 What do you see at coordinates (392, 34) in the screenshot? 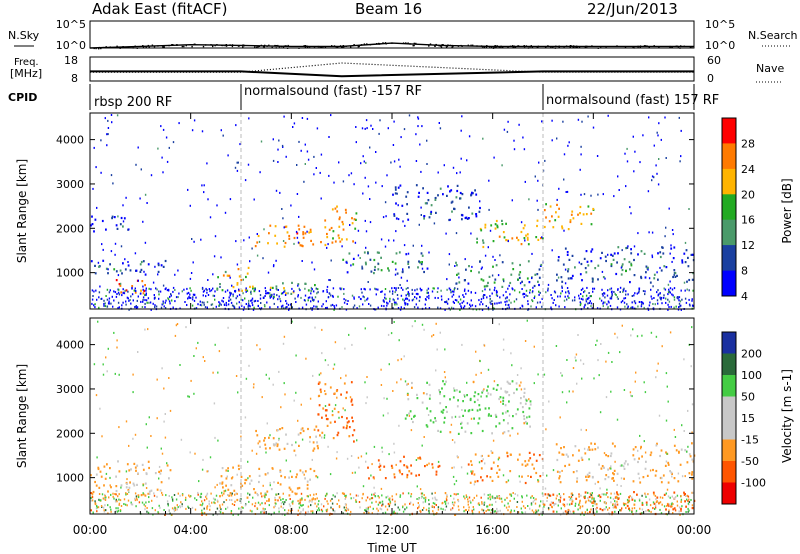
I see `nsky-frame` at bounding box center [392, 34].